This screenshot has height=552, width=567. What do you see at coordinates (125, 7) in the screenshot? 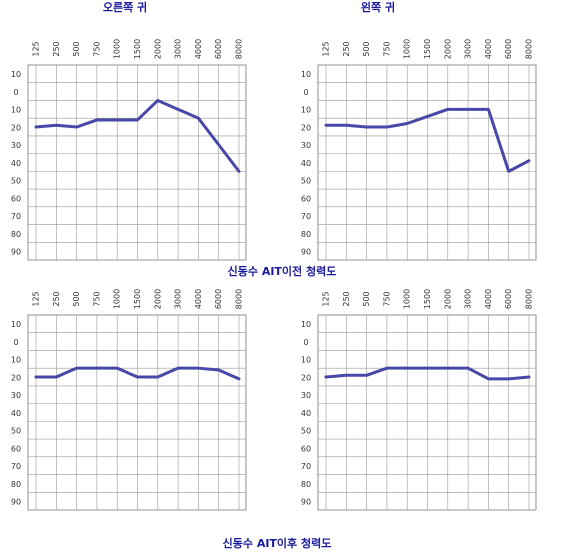
I see `column-header: 오른쪽 귀` at bounding box center [125, 7].